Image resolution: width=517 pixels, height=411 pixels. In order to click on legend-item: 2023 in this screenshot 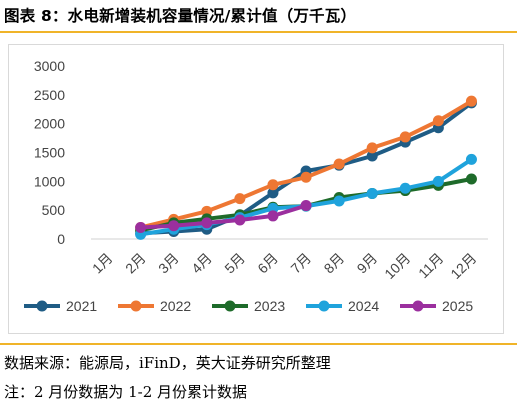, I will do `click(248, 306)`.